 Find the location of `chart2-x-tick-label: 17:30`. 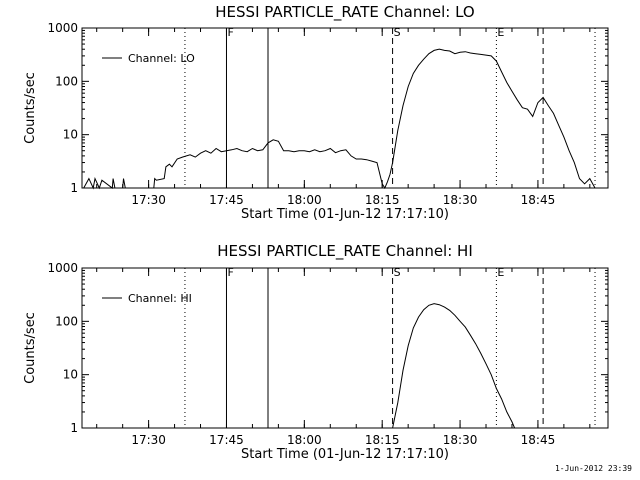

chart2-x-tick-label: 17:30 is located at coordinates (148, 440).